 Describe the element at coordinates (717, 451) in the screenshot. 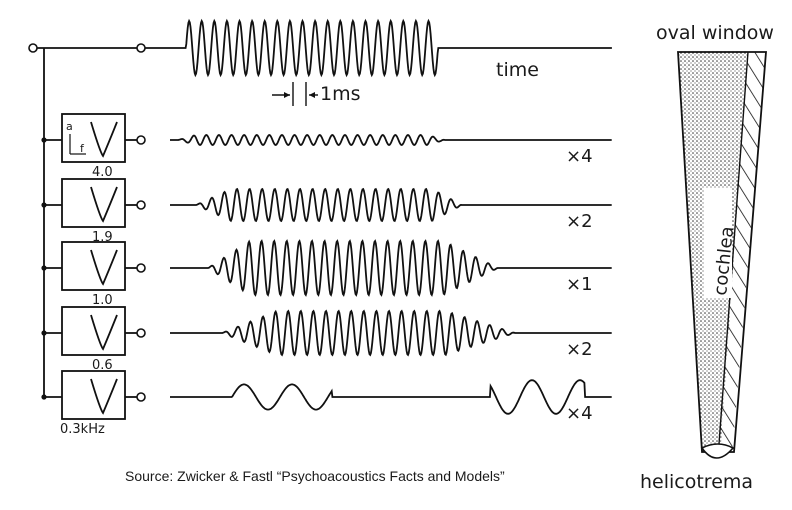

I see `helicotrema-tip` at that location.